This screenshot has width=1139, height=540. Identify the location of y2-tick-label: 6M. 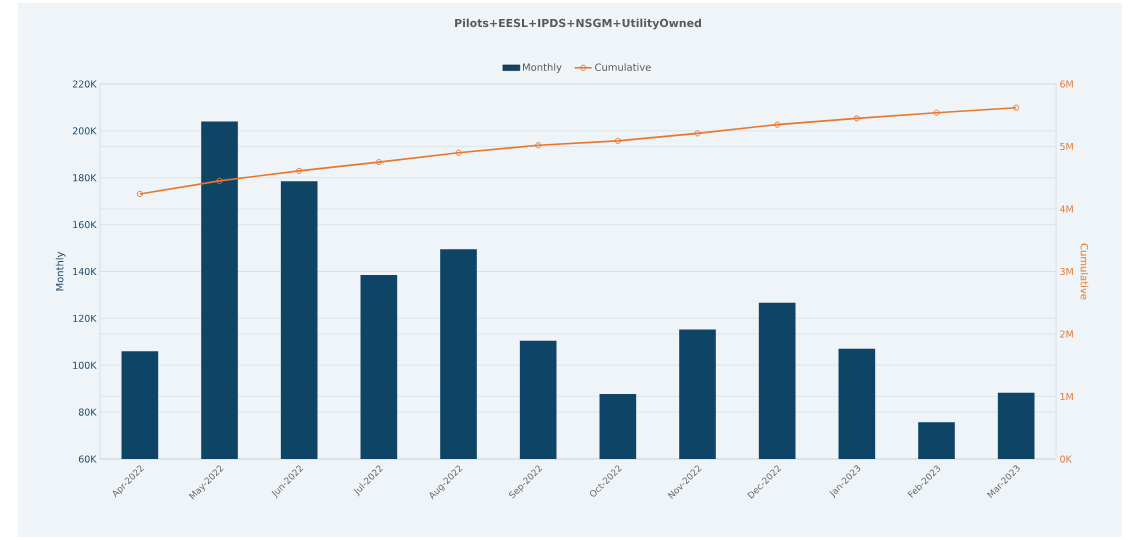
(1066, 84).